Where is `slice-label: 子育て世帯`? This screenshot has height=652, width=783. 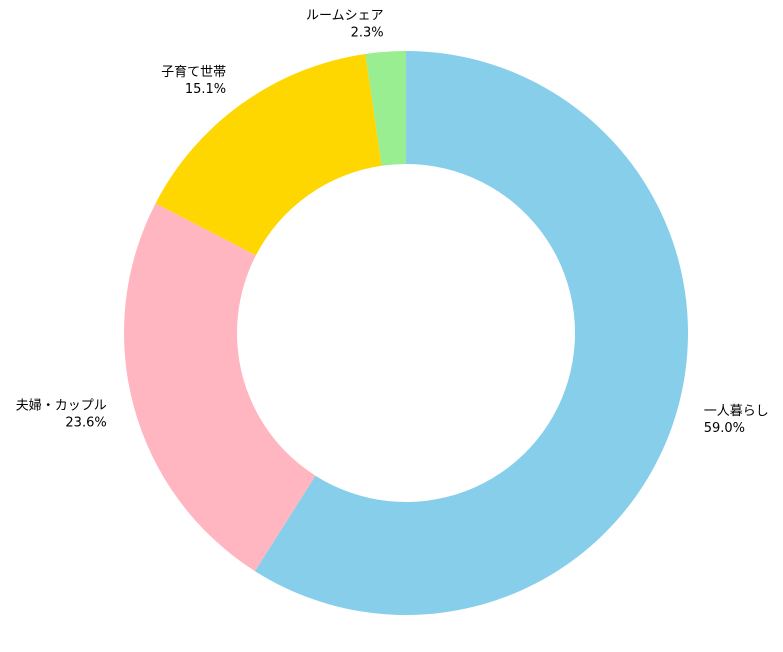 slice-label: 子育て世帯 is located at coordinates (193, 72).